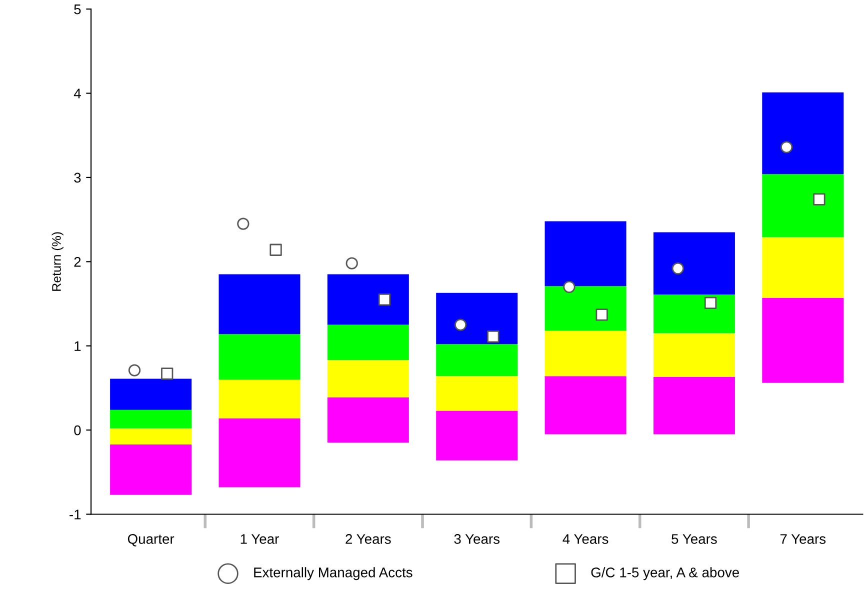 This screenshot has height=605, width=867. I want to click on y-tick-label: 2, so click(77, 261).